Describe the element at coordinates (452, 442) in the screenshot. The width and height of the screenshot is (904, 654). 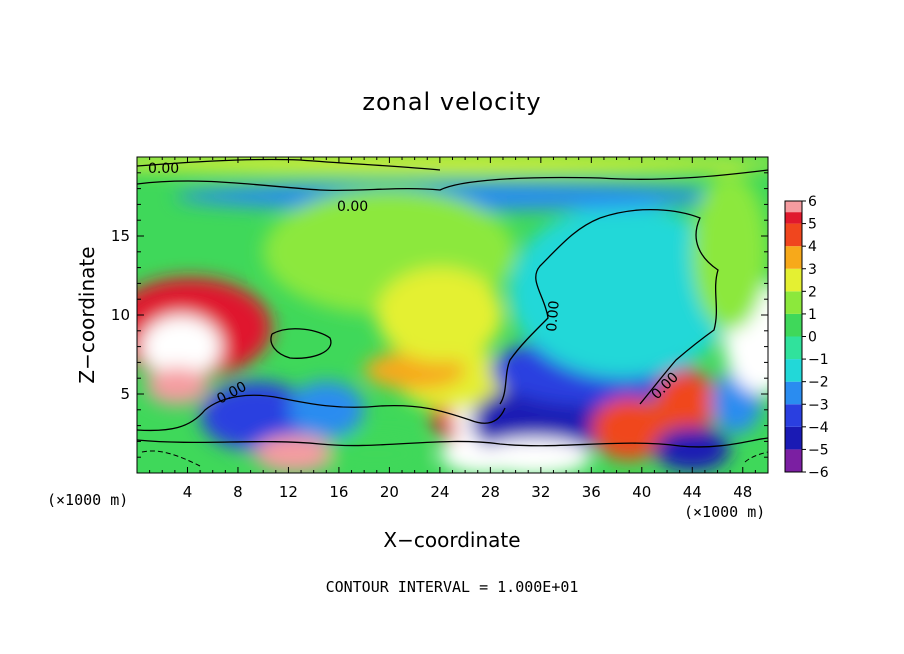
I see `zero-contour-bottom` at that location.